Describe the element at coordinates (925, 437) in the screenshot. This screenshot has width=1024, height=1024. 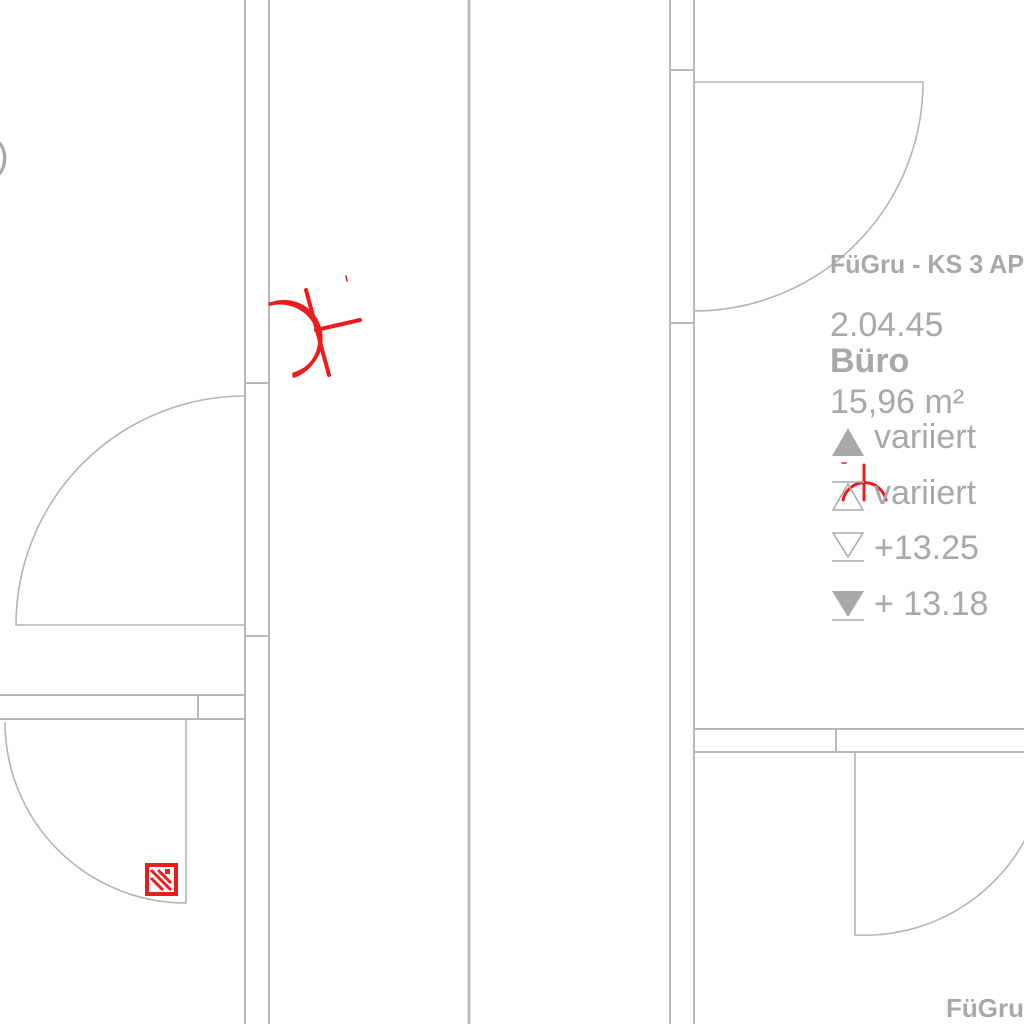
I see `level-value-1: variiert` at that location.